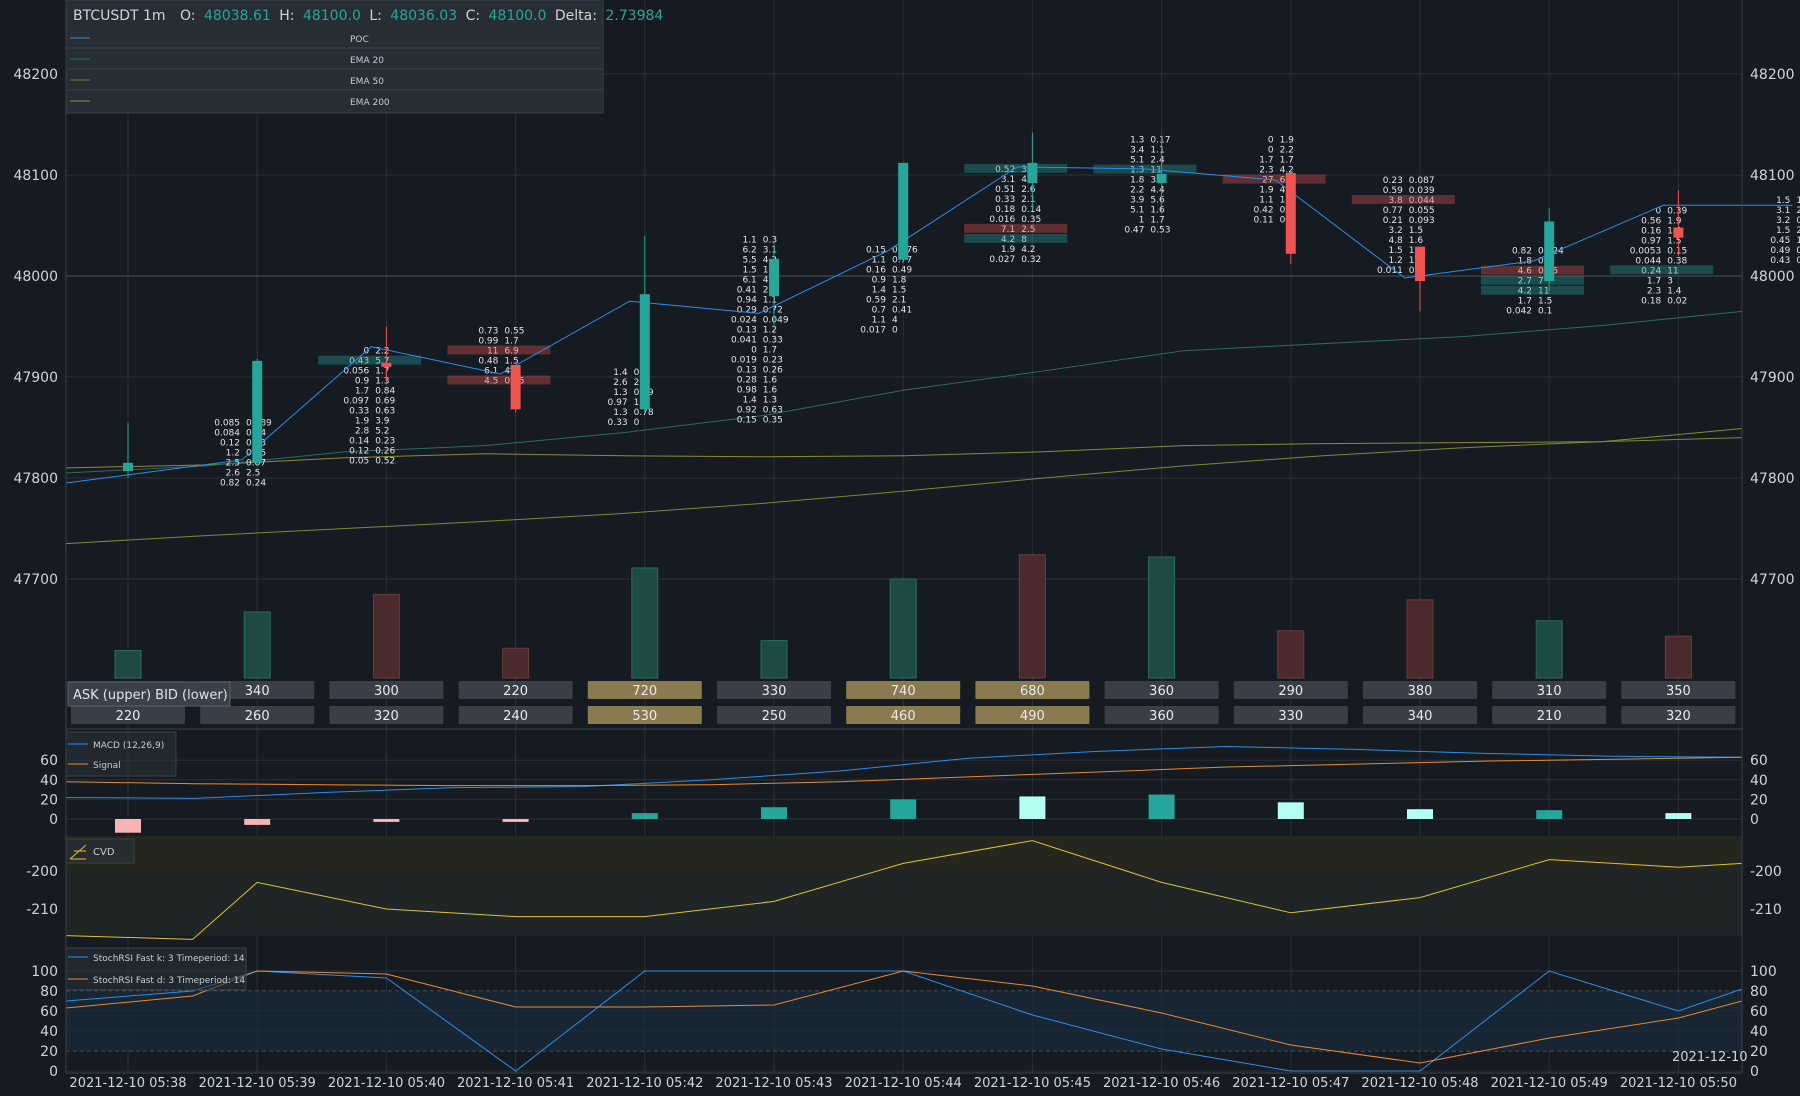 This screenshot has width=1800, height=1096. Describe the element at coordinates (1008, 230) in the screenshot. I see `footprint-bid: 7.1` at that location.